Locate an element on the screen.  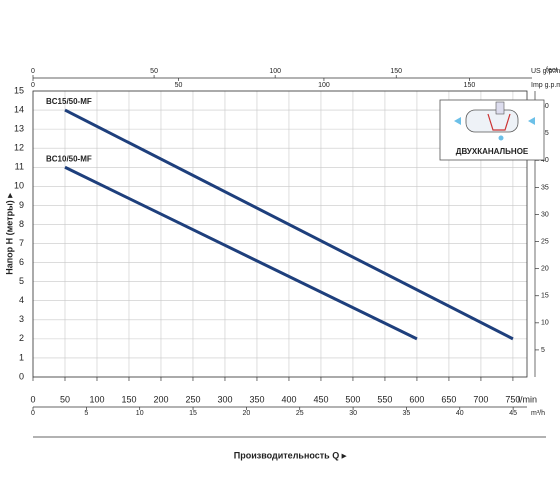
y-tick-label: 1 is located at coordinates (21, 357).